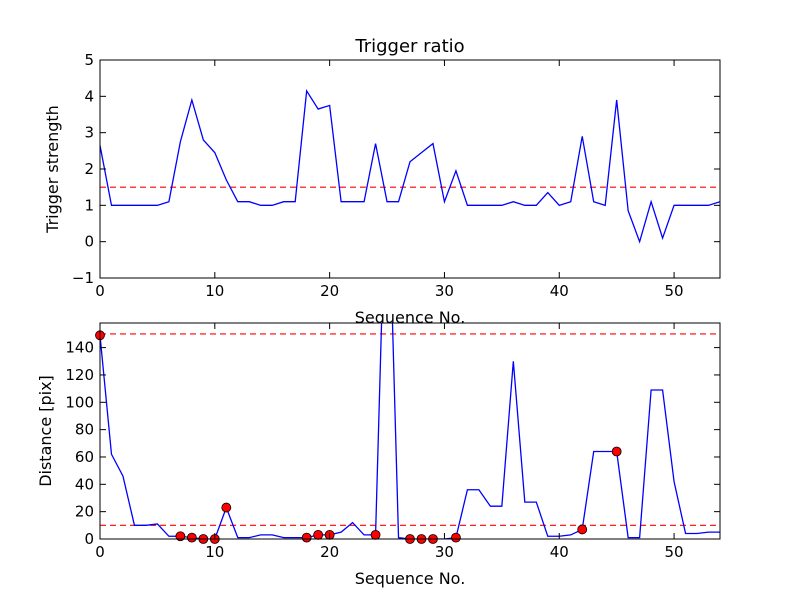 The image size is (800, 600). I want to click on y-tick-label: 40, so click(84, 484).